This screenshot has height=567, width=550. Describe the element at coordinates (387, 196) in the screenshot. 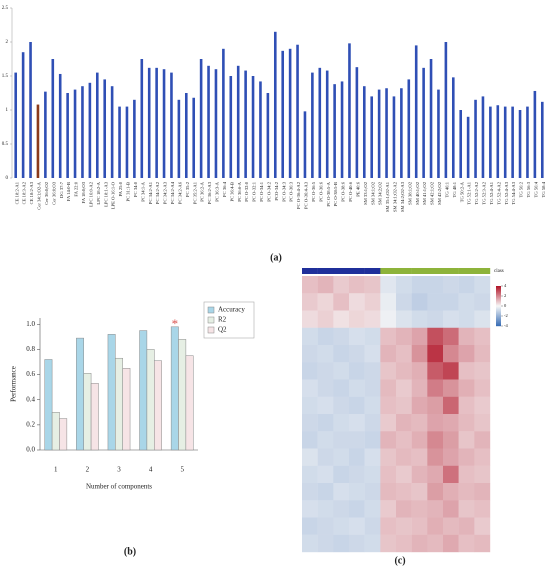

I see `x-tick-label: SM 35:1;O2-A1` at that location.